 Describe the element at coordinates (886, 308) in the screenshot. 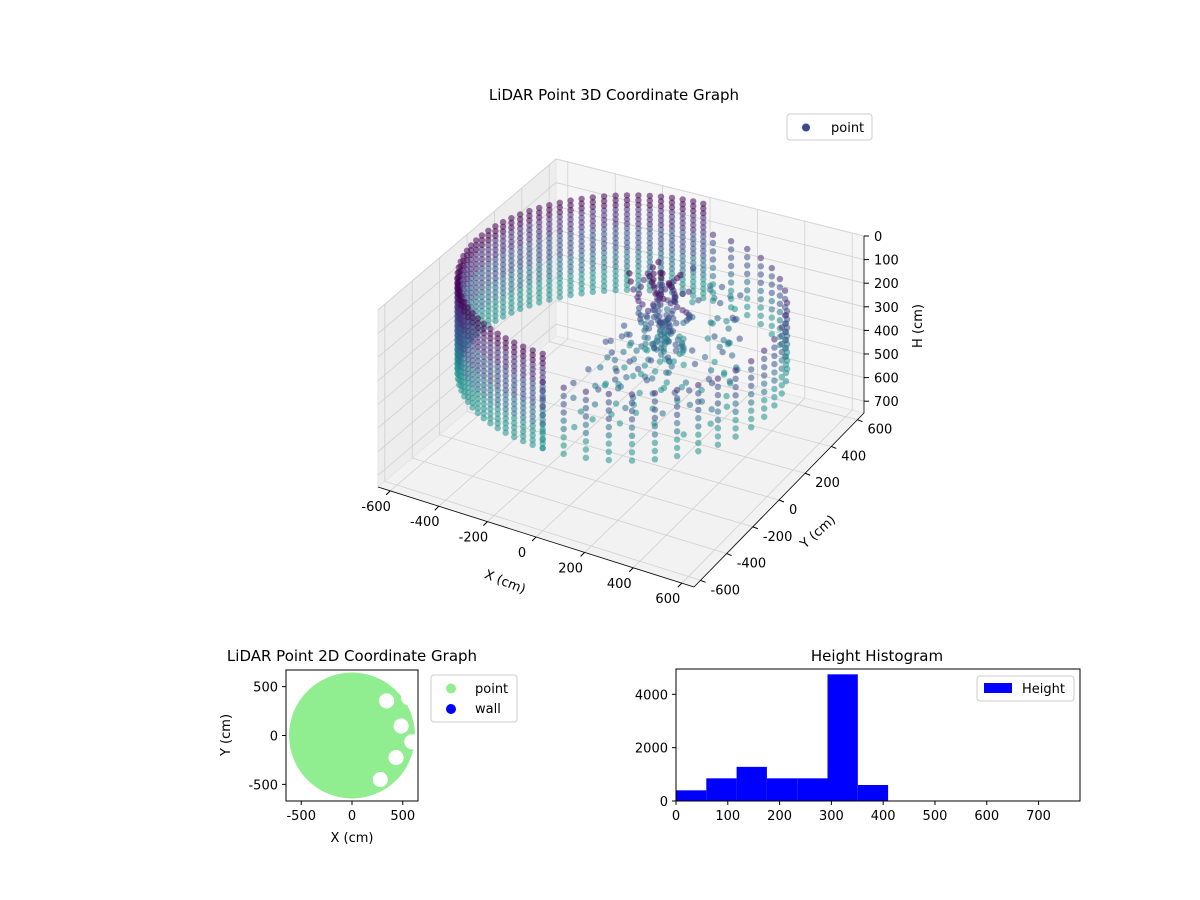

I see `z-tick-label-3d: 300` at that location.